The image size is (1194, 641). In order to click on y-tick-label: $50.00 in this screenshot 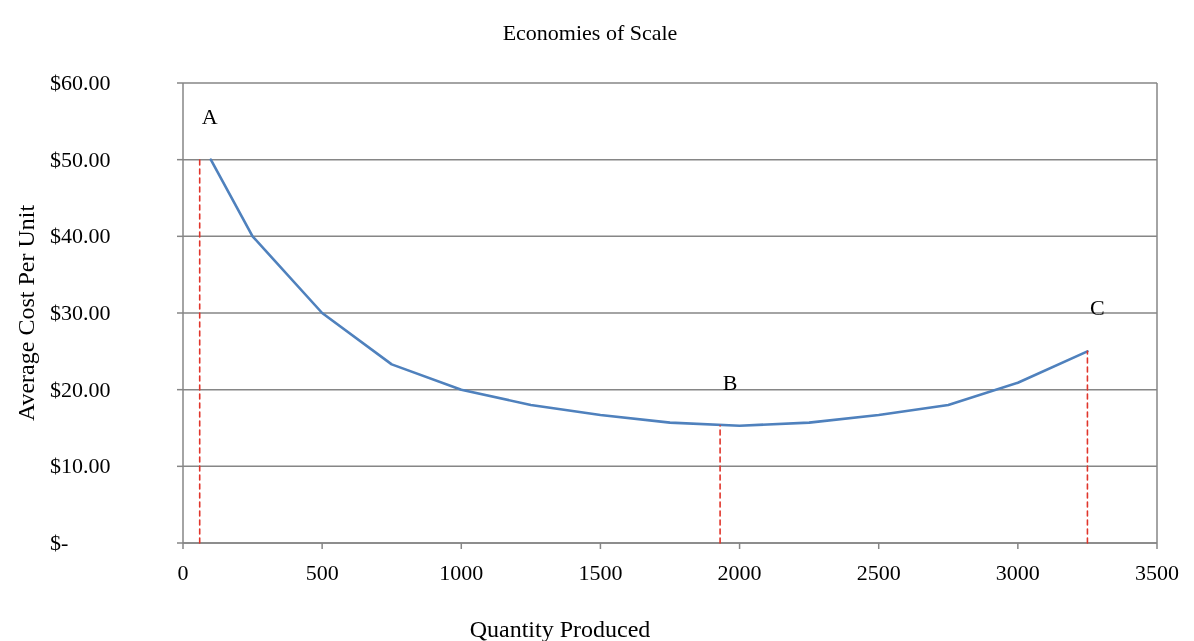, I will do `click(80, 159)`.